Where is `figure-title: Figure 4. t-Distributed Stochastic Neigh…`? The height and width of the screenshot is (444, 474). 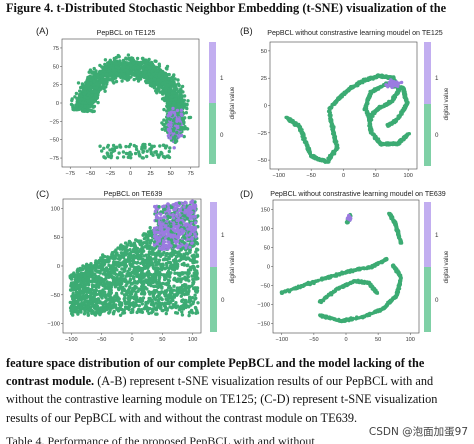
figure-title: Figure 4. t-Distributed Stochastic Neigh… is located at coordinates (226, 8).